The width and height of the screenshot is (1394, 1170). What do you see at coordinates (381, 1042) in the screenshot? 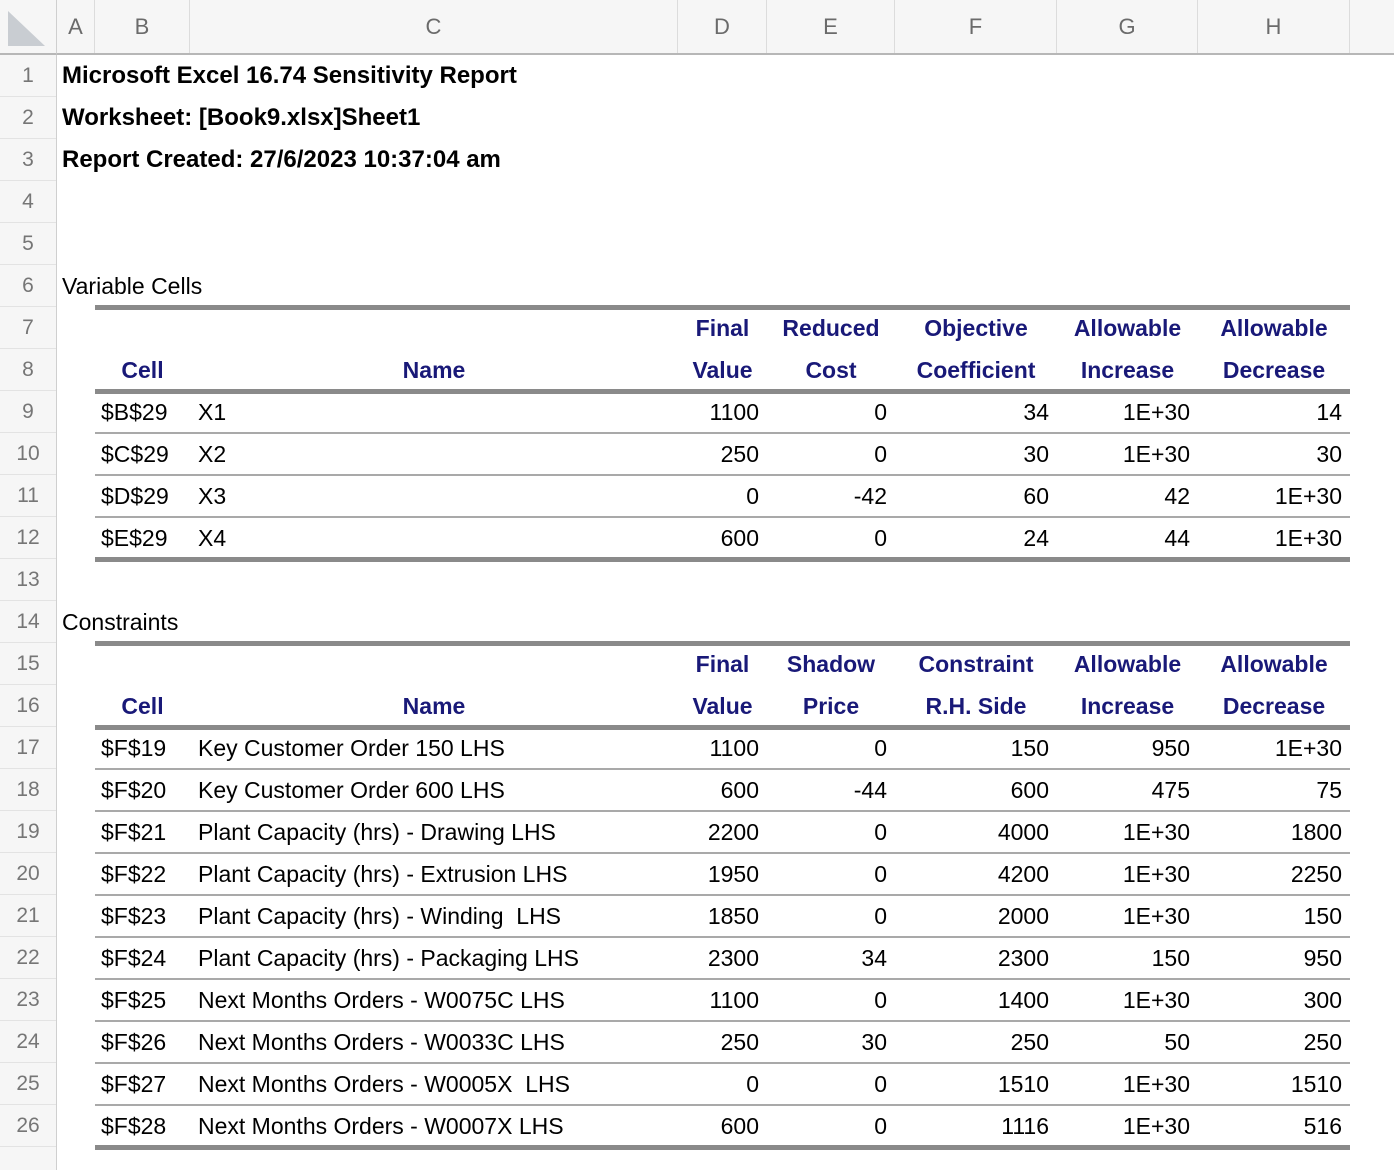
I see `cell-name: Next Months Orders - W0033C LHS` at bounding box center [381, 1042].